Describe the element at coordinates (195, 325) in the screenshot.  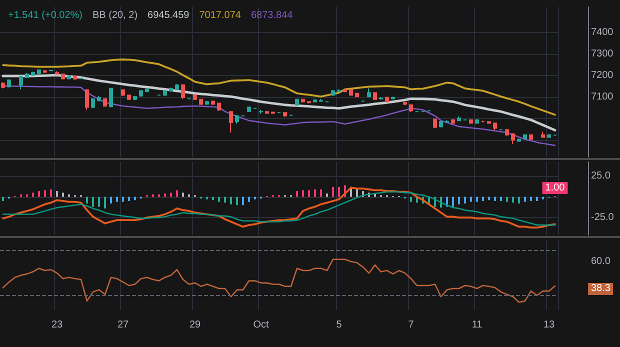
I see `x-tick-label: 29` at that location.